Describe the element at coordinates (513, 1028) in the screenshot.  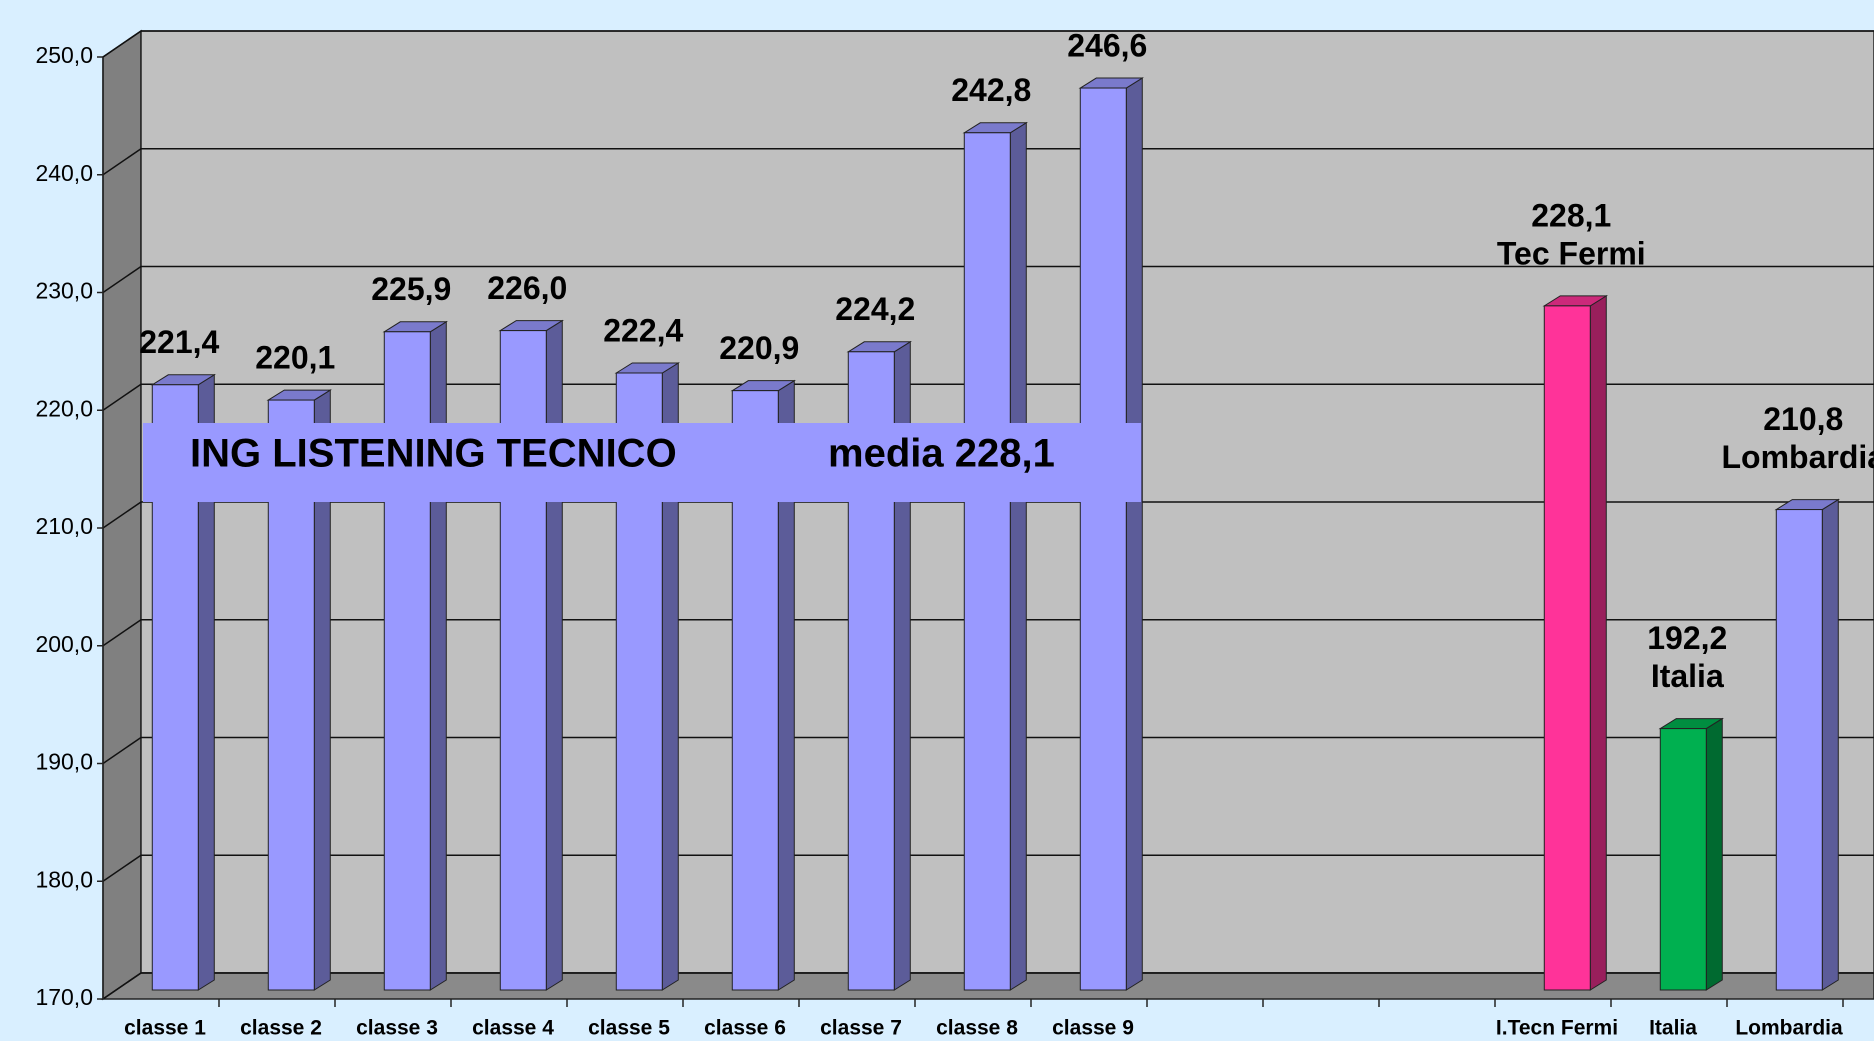
I see `x-tick-label: classe 4` at that location.